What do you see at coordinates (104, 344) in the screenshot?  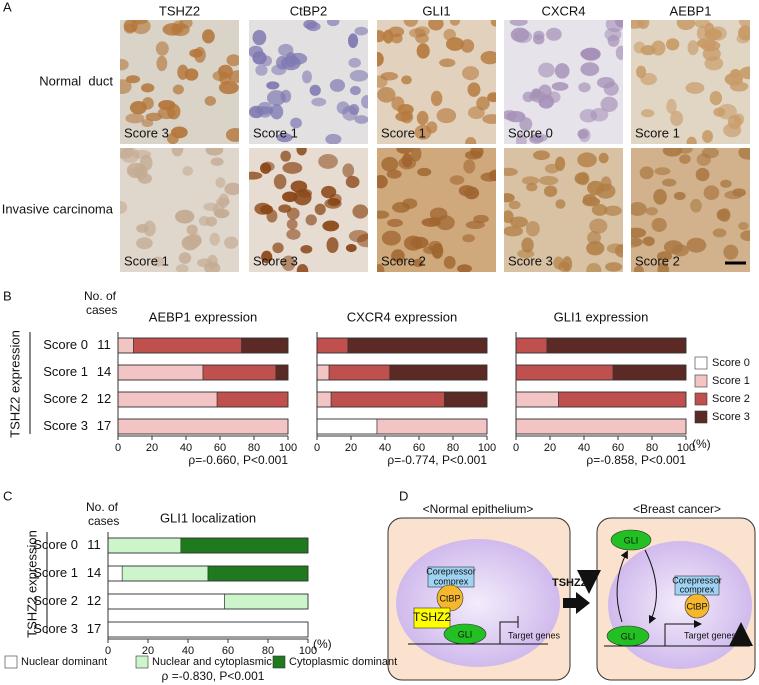 I see `case-count: 11` at bounding box center [104, 344].